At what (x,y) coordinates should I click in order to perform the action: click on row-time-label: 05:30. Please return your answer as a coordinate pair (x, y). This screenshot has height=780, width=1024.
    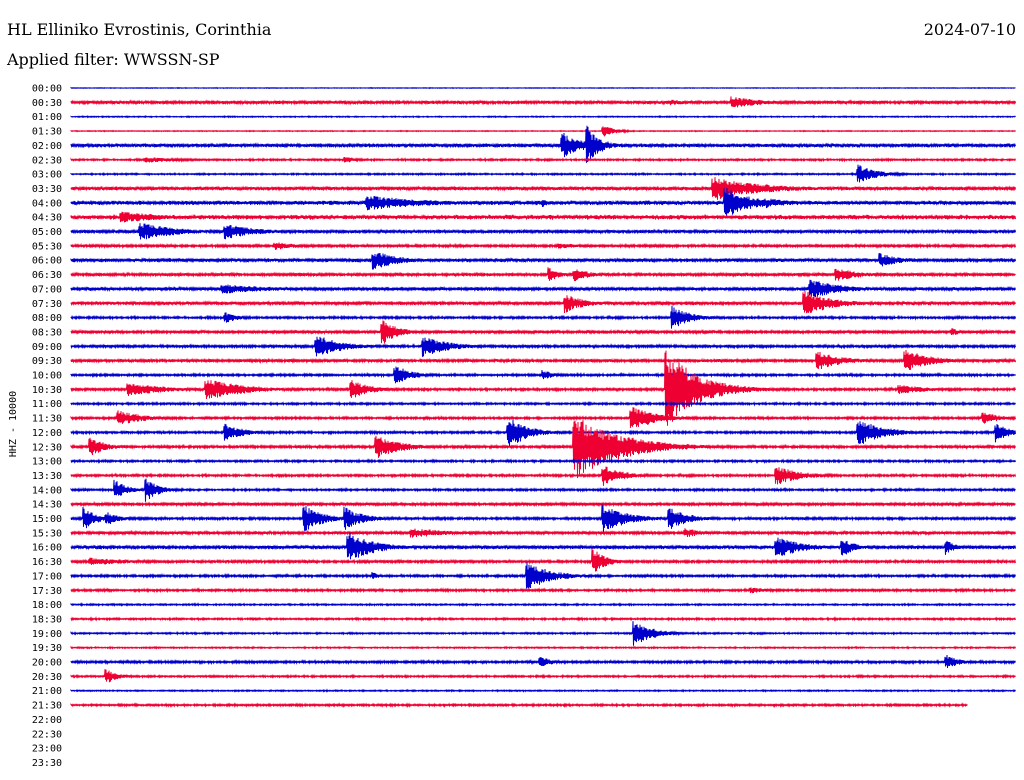
    Looking at the image, I should click on (47, 246).